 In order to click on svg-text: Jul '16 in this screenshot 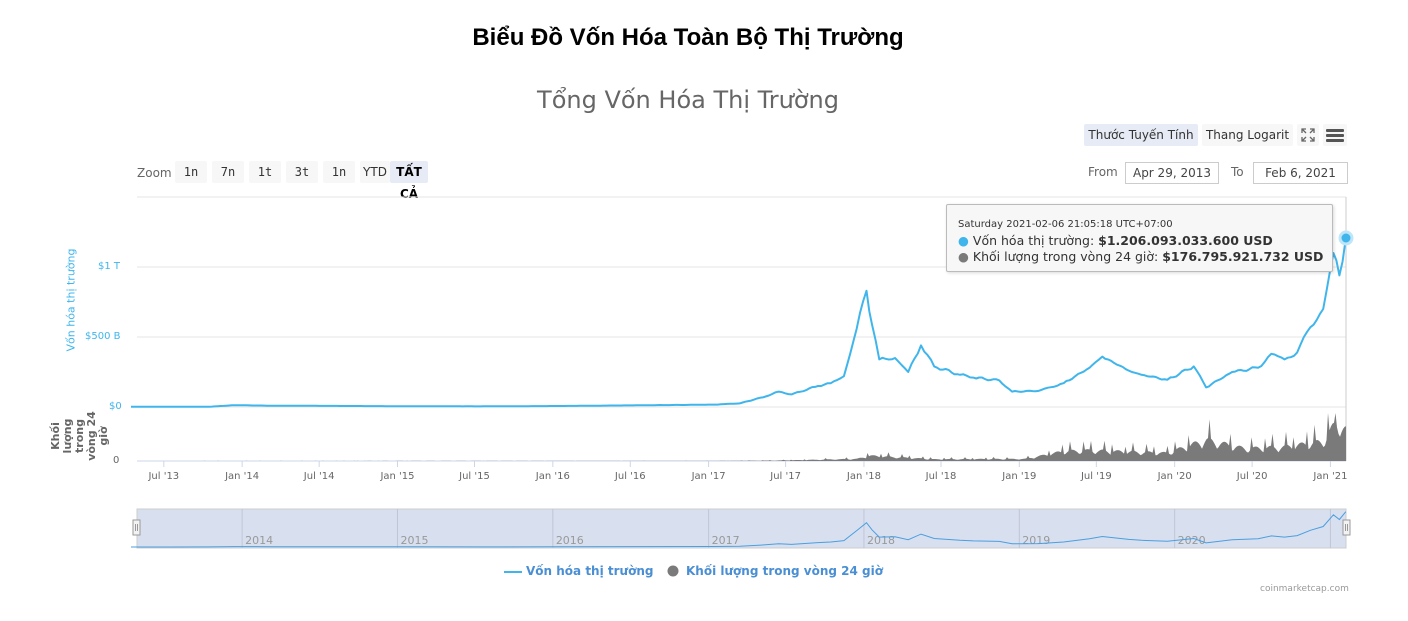, I will do `click(630, 476)`.